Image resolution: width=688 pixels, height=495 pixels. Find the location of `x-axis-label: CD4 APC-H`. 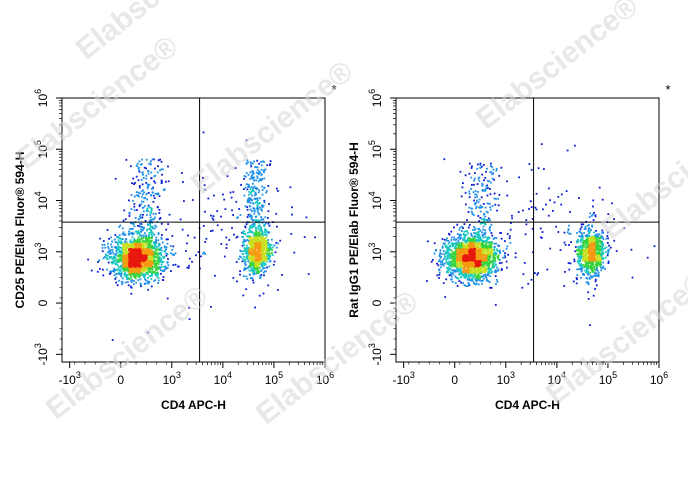

x-axis-label: CD4 APC-H is located at coordinates (193, 405).